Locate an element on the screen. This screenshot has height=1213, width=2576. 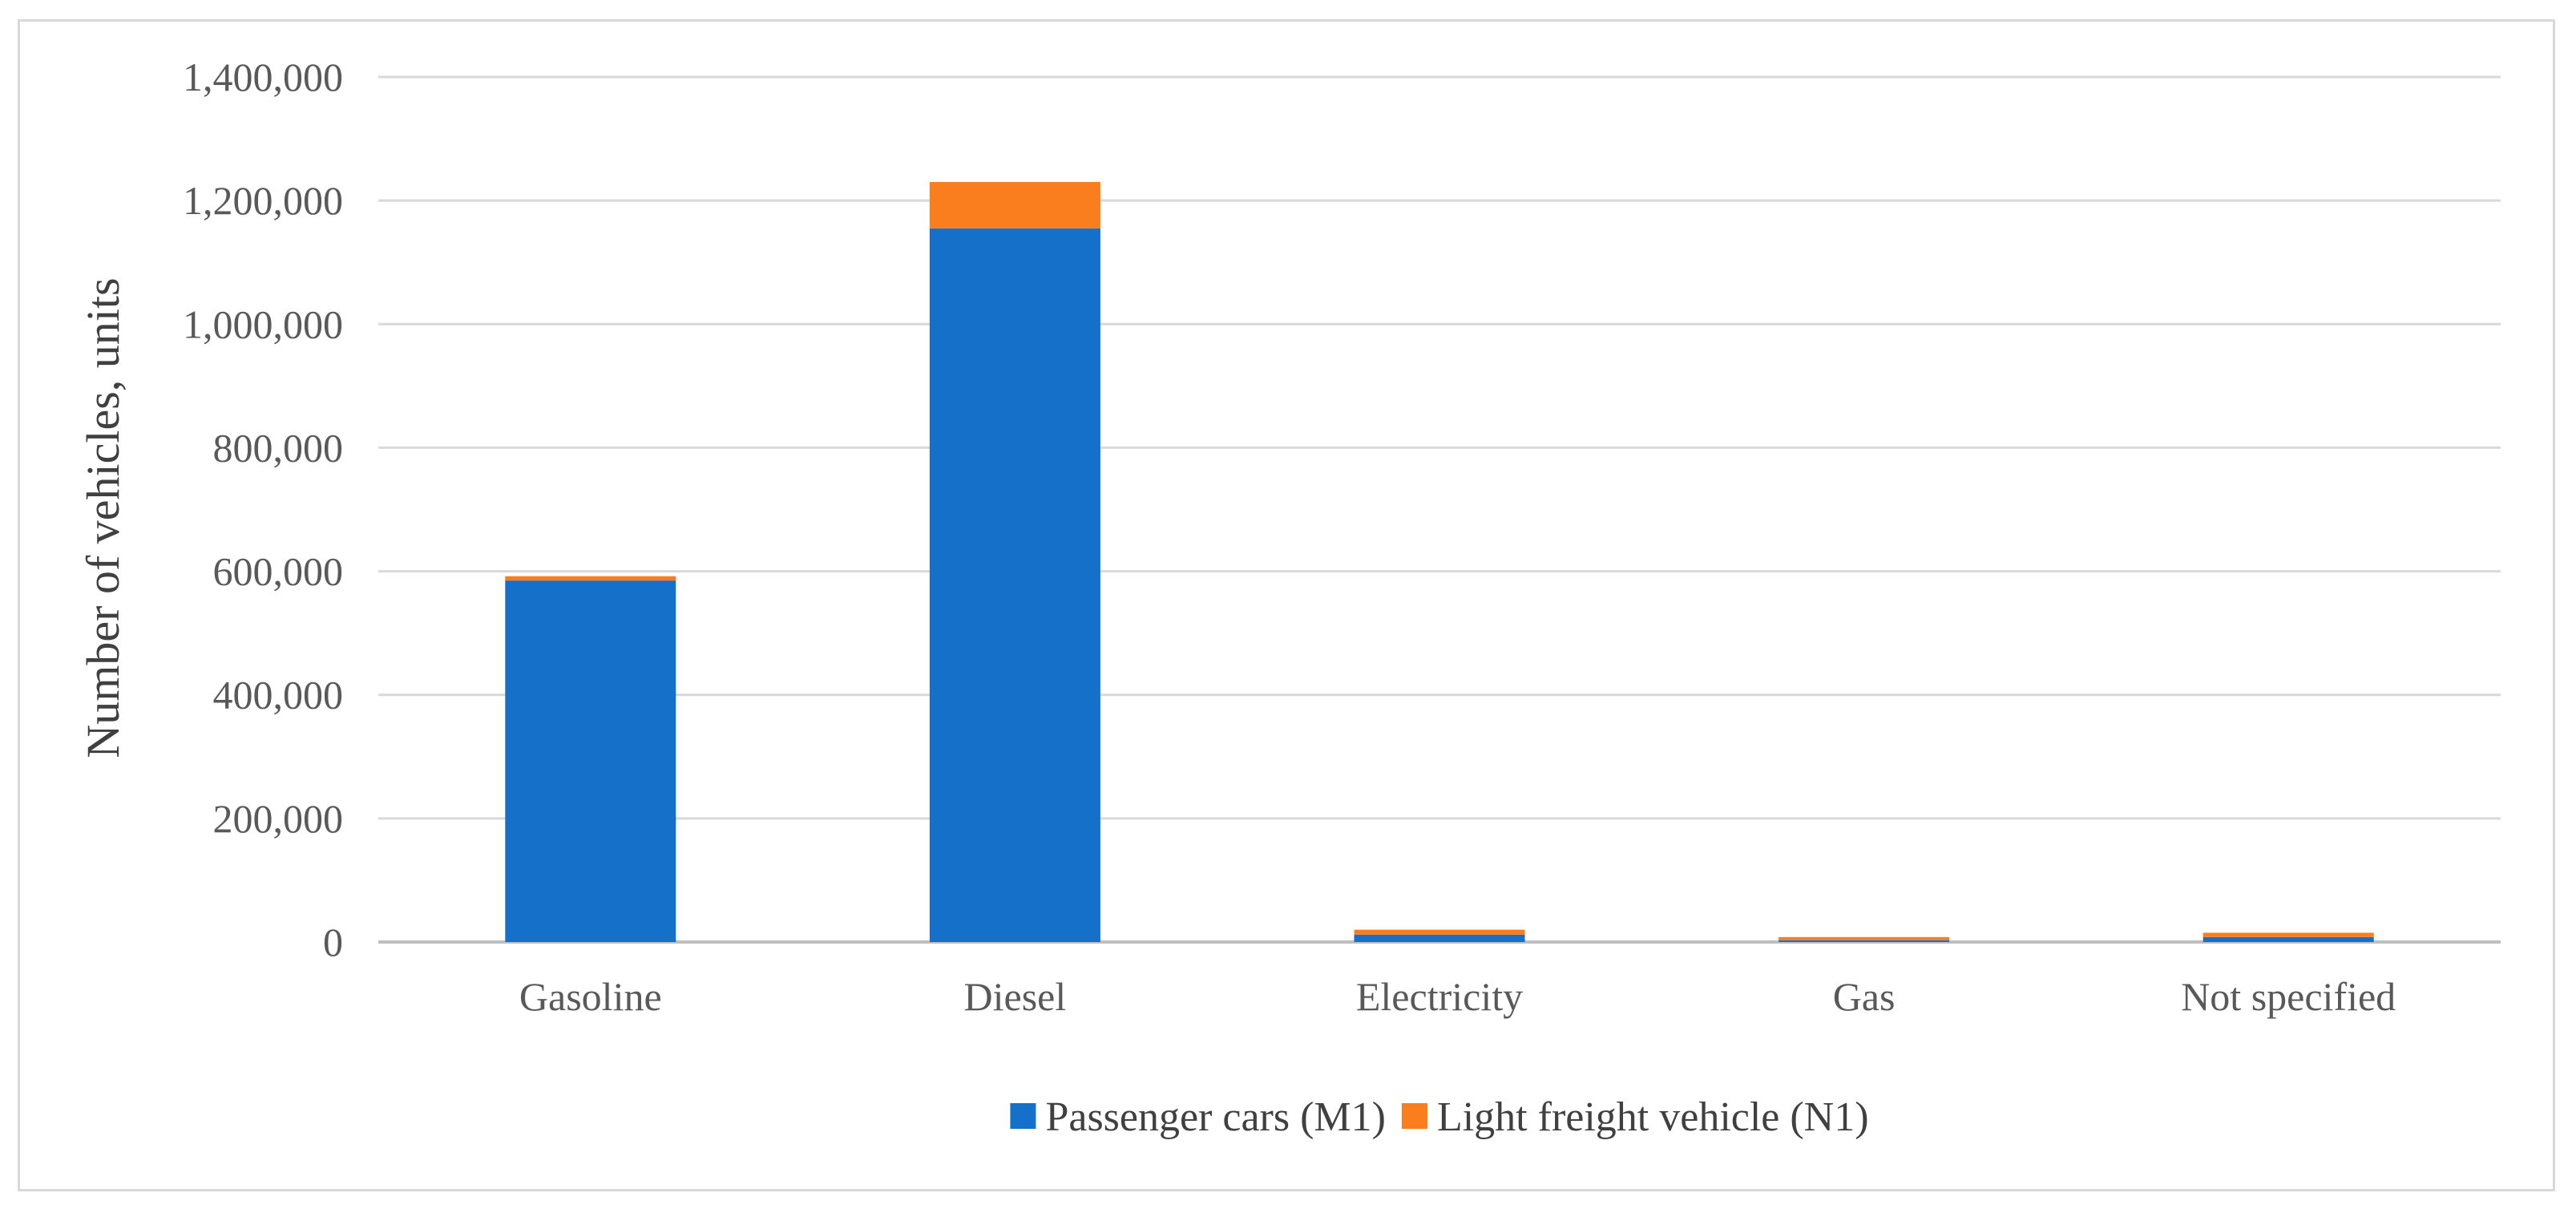
y-tick-label: 800,000 is located at coordinates (279, 447).